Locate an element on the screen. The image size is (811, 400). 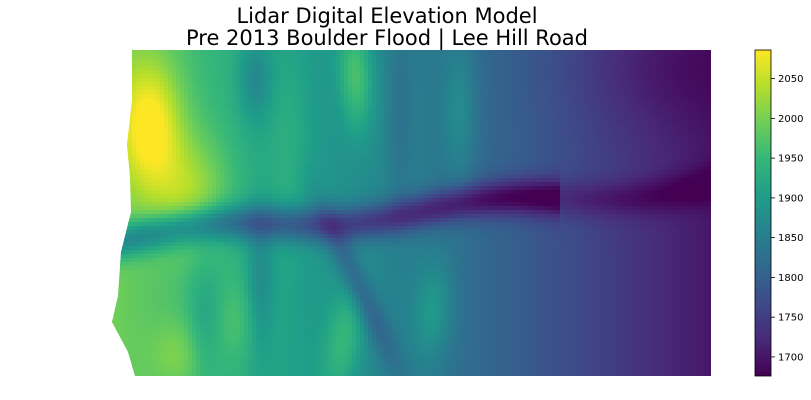
chart-title-line1: Lidar Digital Elevation Model is located at coordinates (387, 16).